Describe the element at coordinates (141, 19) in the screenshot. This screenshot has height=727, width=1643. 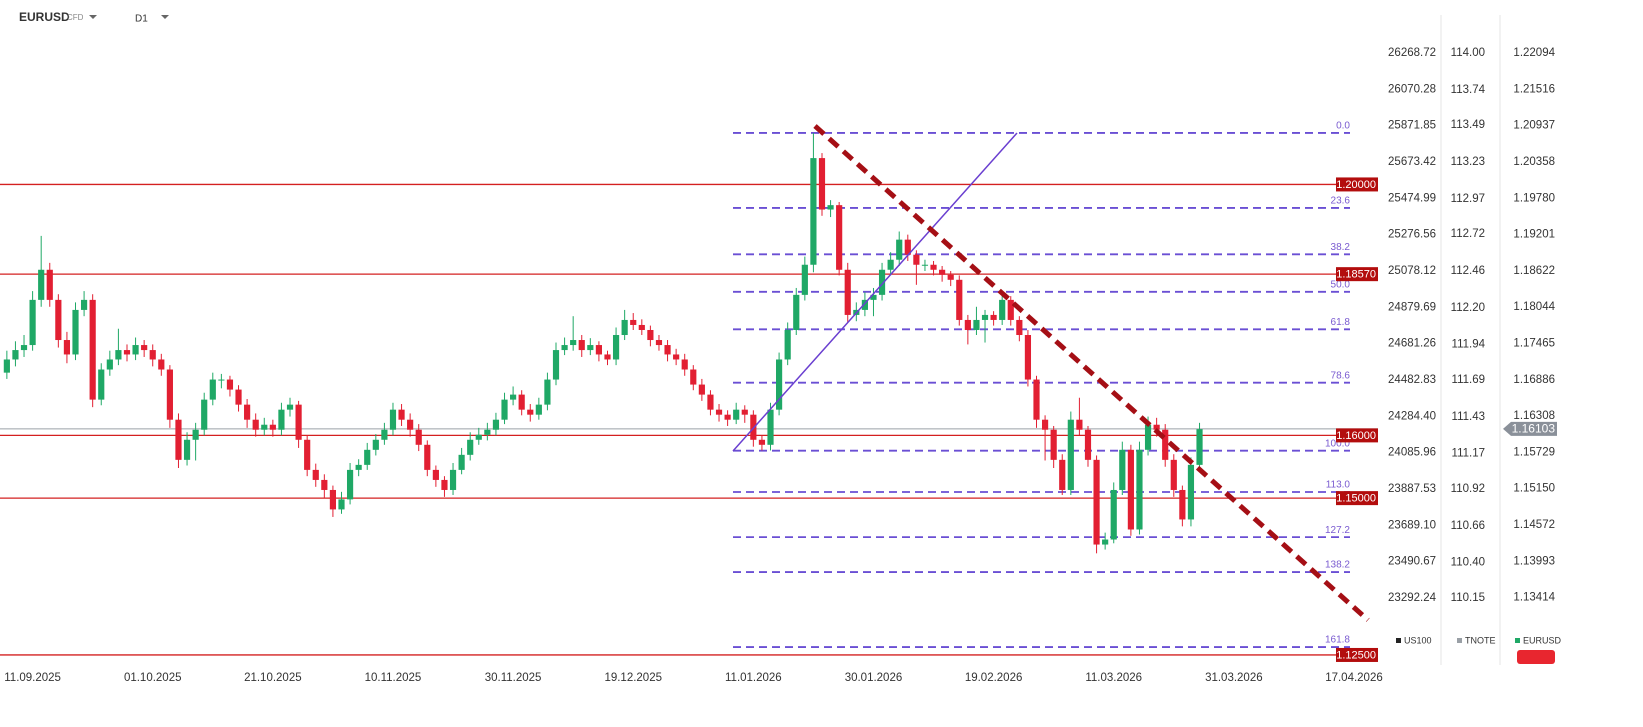
I see `timeframe: D1` at that location.